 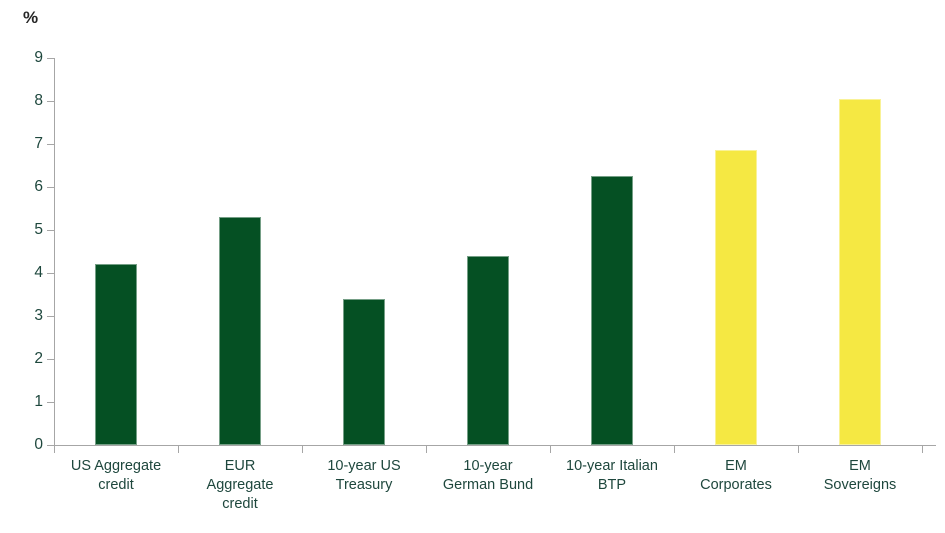 What do you see at coordinates (116, 466) in the screenshot?
I see `x-category-label-line: US Aggregate` at bounding box center [116, 466].